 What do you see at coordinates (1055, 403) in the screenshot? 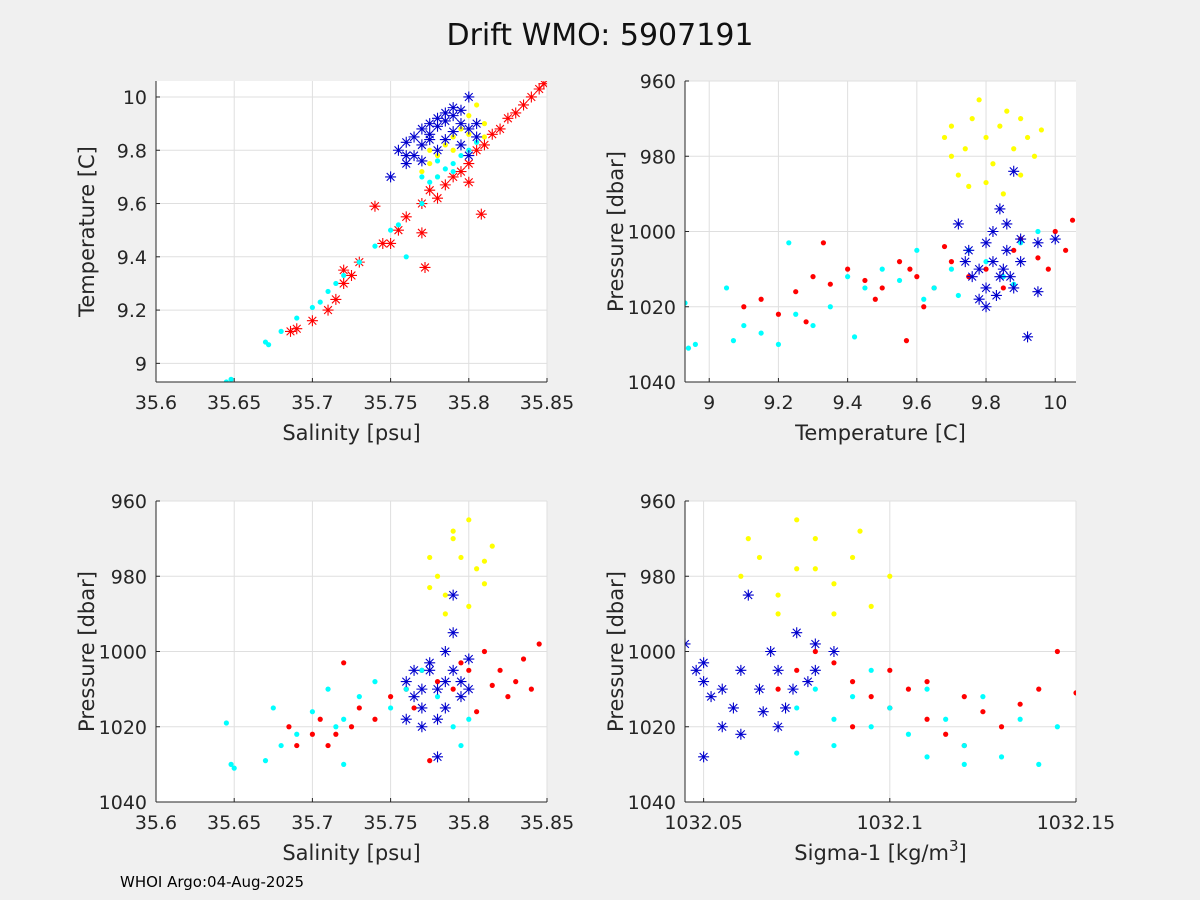
I see `x-tick-label: 10` at bounding box center [1055, 403].